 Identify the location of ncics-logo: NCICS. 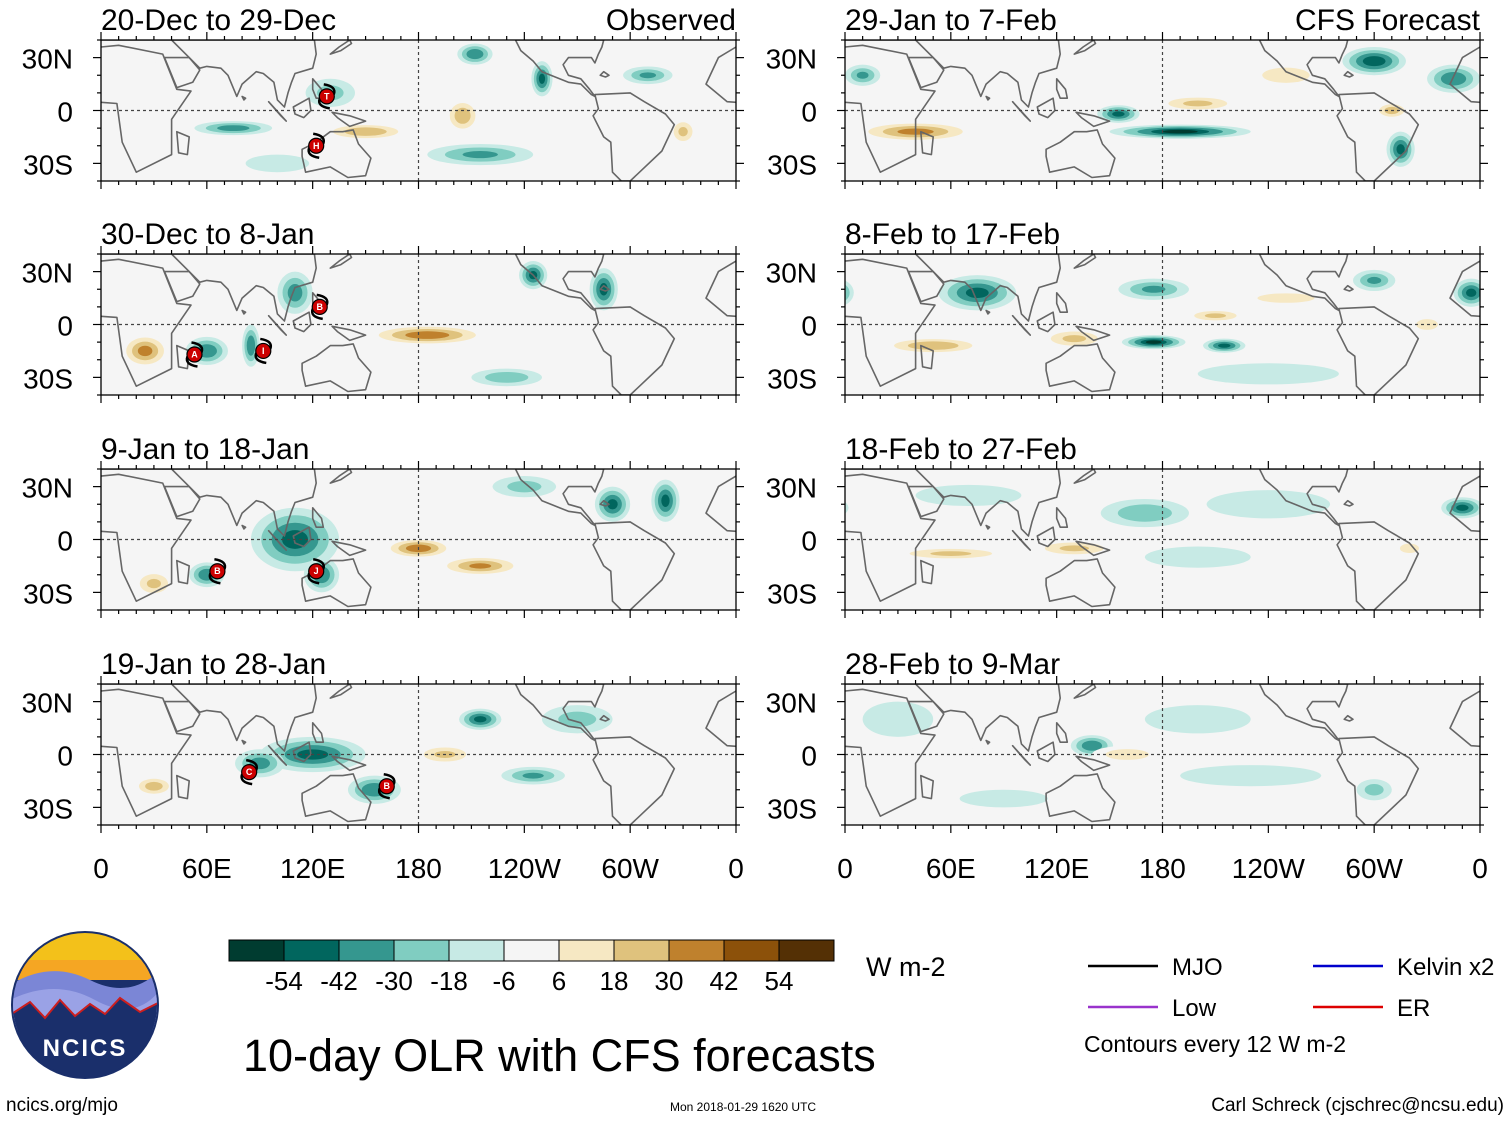
(85, 1005).